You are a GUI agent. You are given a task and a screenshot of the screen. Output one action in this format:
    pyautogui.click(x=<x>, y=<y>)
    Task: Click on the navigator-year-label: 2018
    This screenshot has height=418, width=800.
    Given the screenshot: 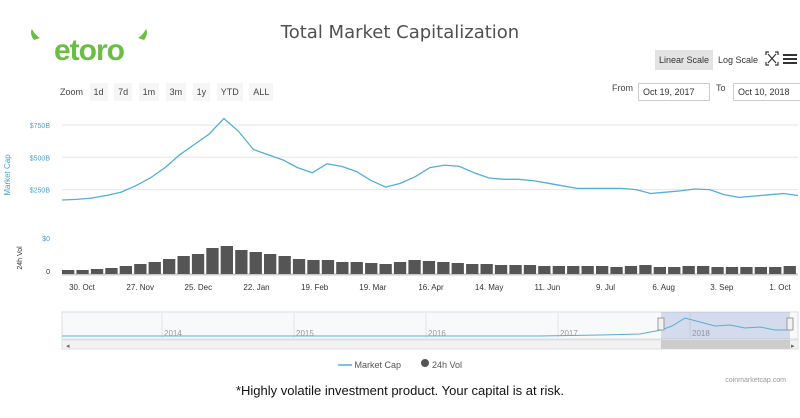 What is the action you would take?
    pyautogui.click(x=701, y=333)
    